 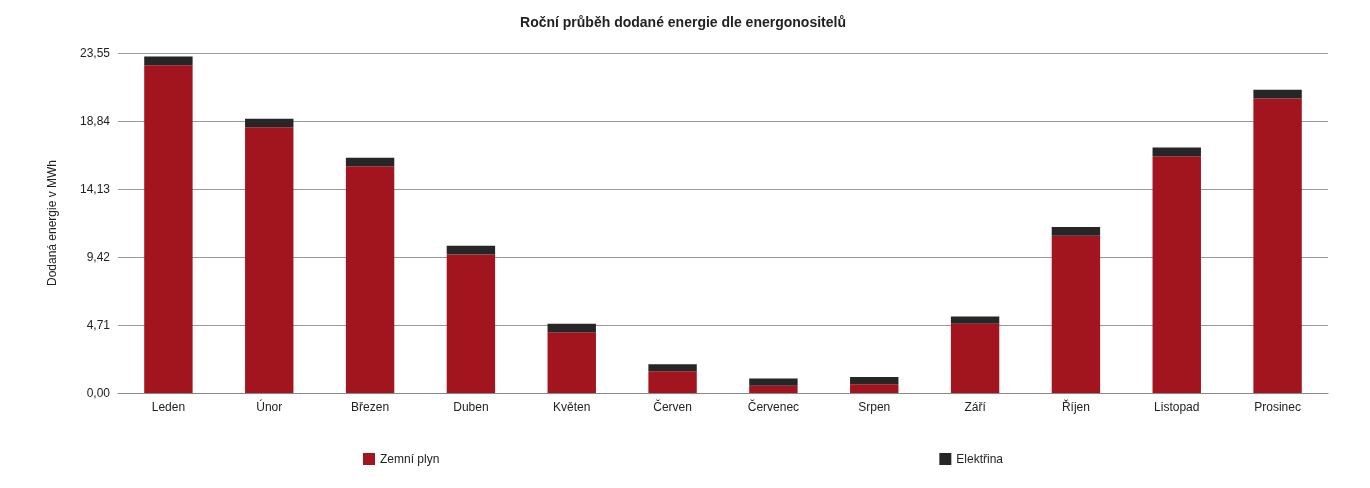 What do you see at coordinates (874, 407) in the screenshot?
I see `x-tick-label: Srpen` at bounding box center [874, 407].